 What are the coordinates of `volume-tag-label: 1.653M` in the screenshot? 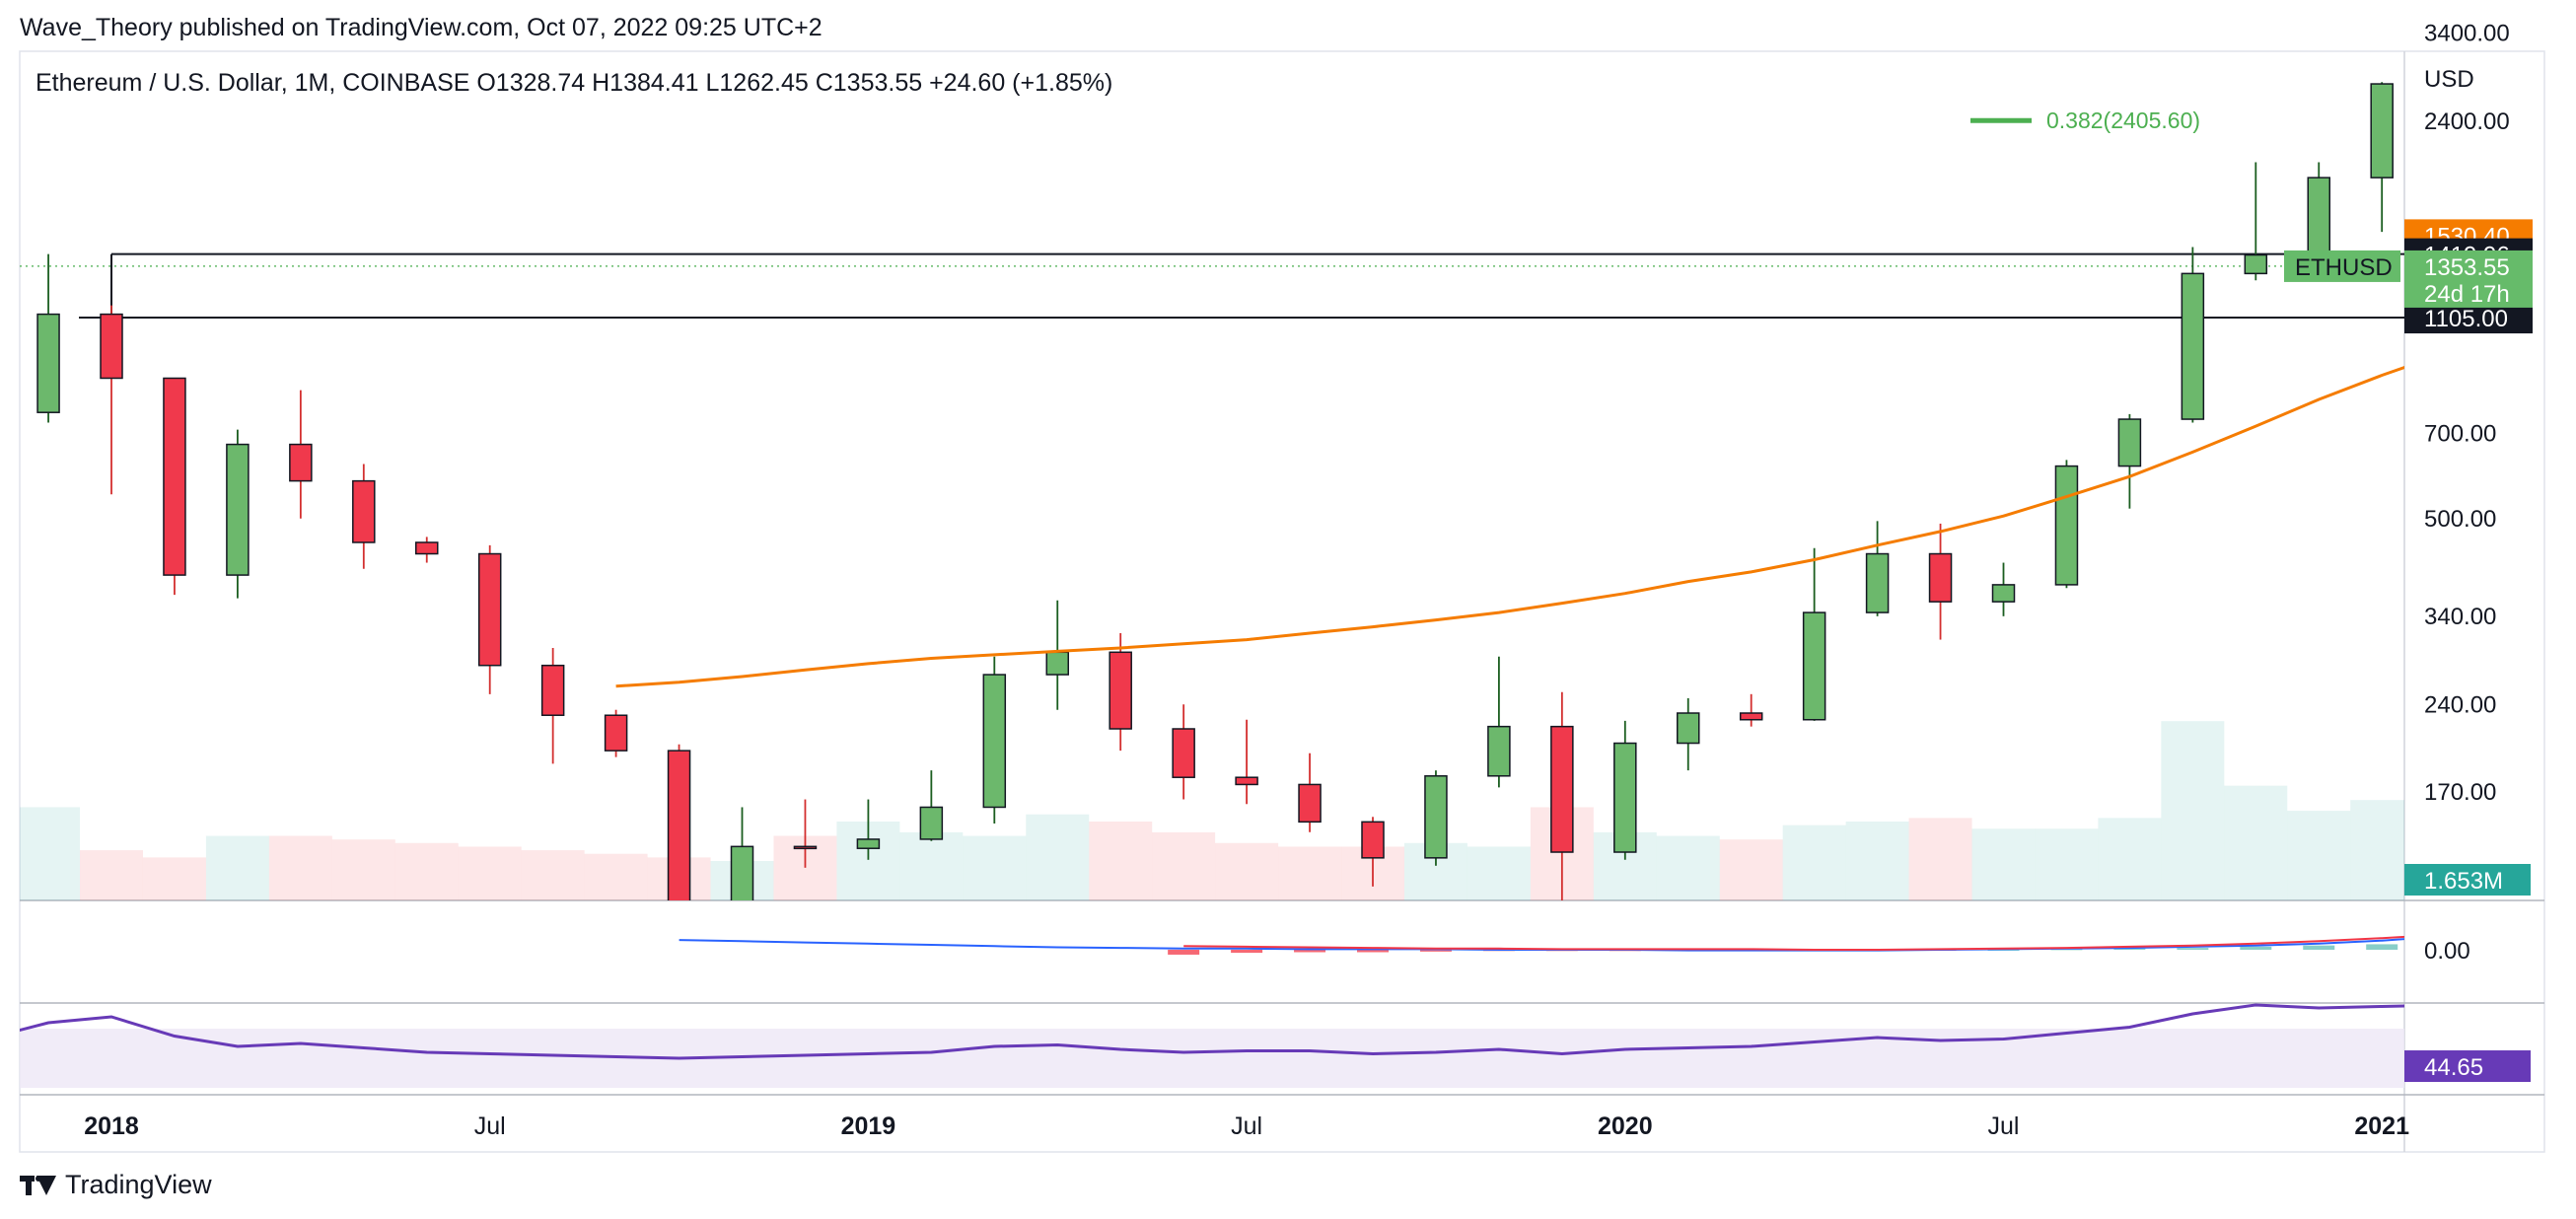 It's located at (2464, 881).